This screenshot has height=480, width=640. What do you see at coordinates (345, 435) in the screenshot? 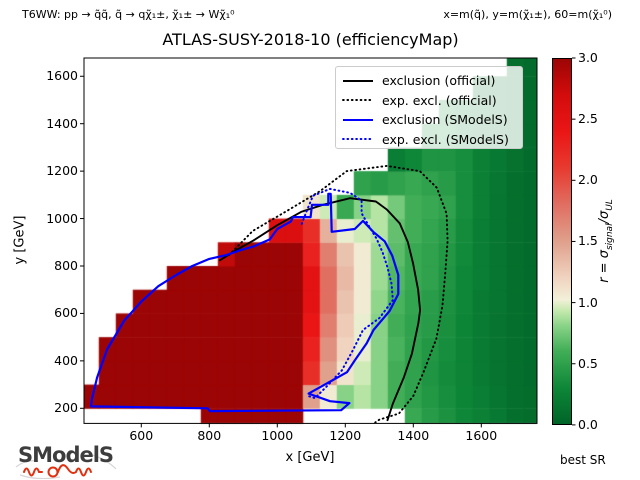
I see `x-tick-label: 1200` at bounding box center [345, 435].